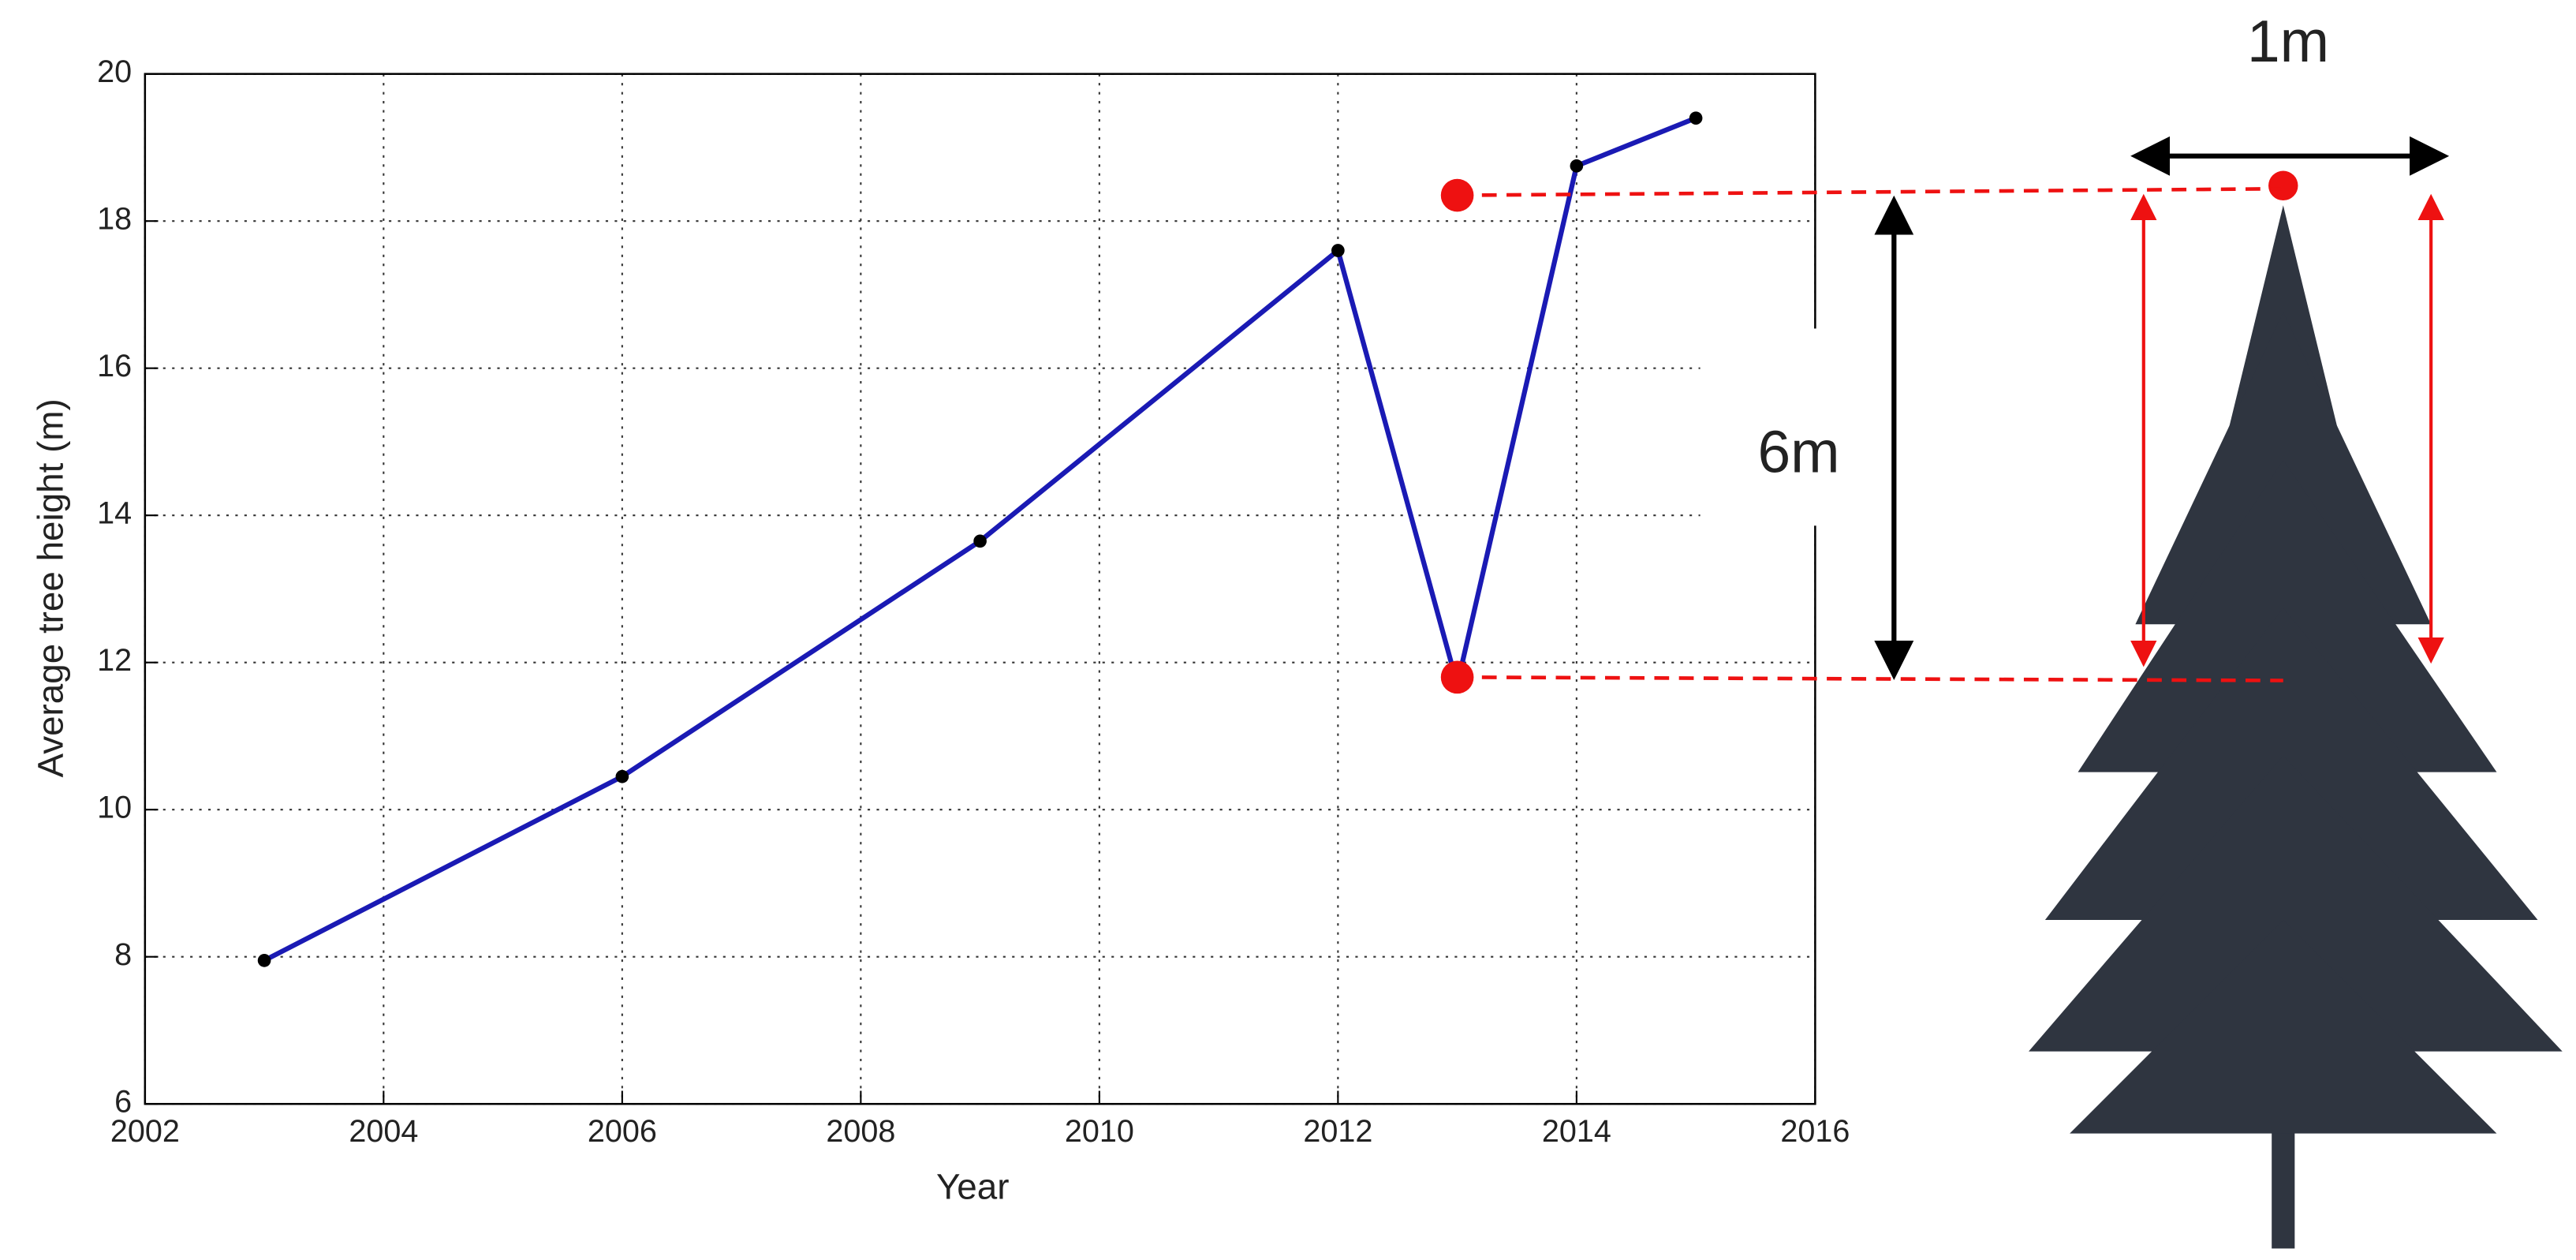  Describe the element at coordinates (2288, 41) in the screenshot. I see `width-annotation: 1m` at that location.